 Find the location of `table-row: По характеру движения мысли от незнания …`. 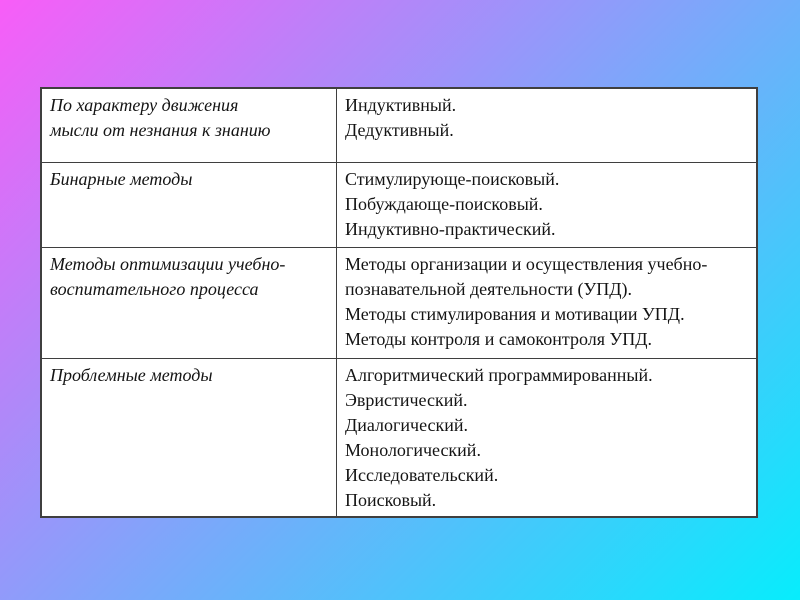

table-row: По характеру движения мысли от незнания … is located at coordinates (399, 125).